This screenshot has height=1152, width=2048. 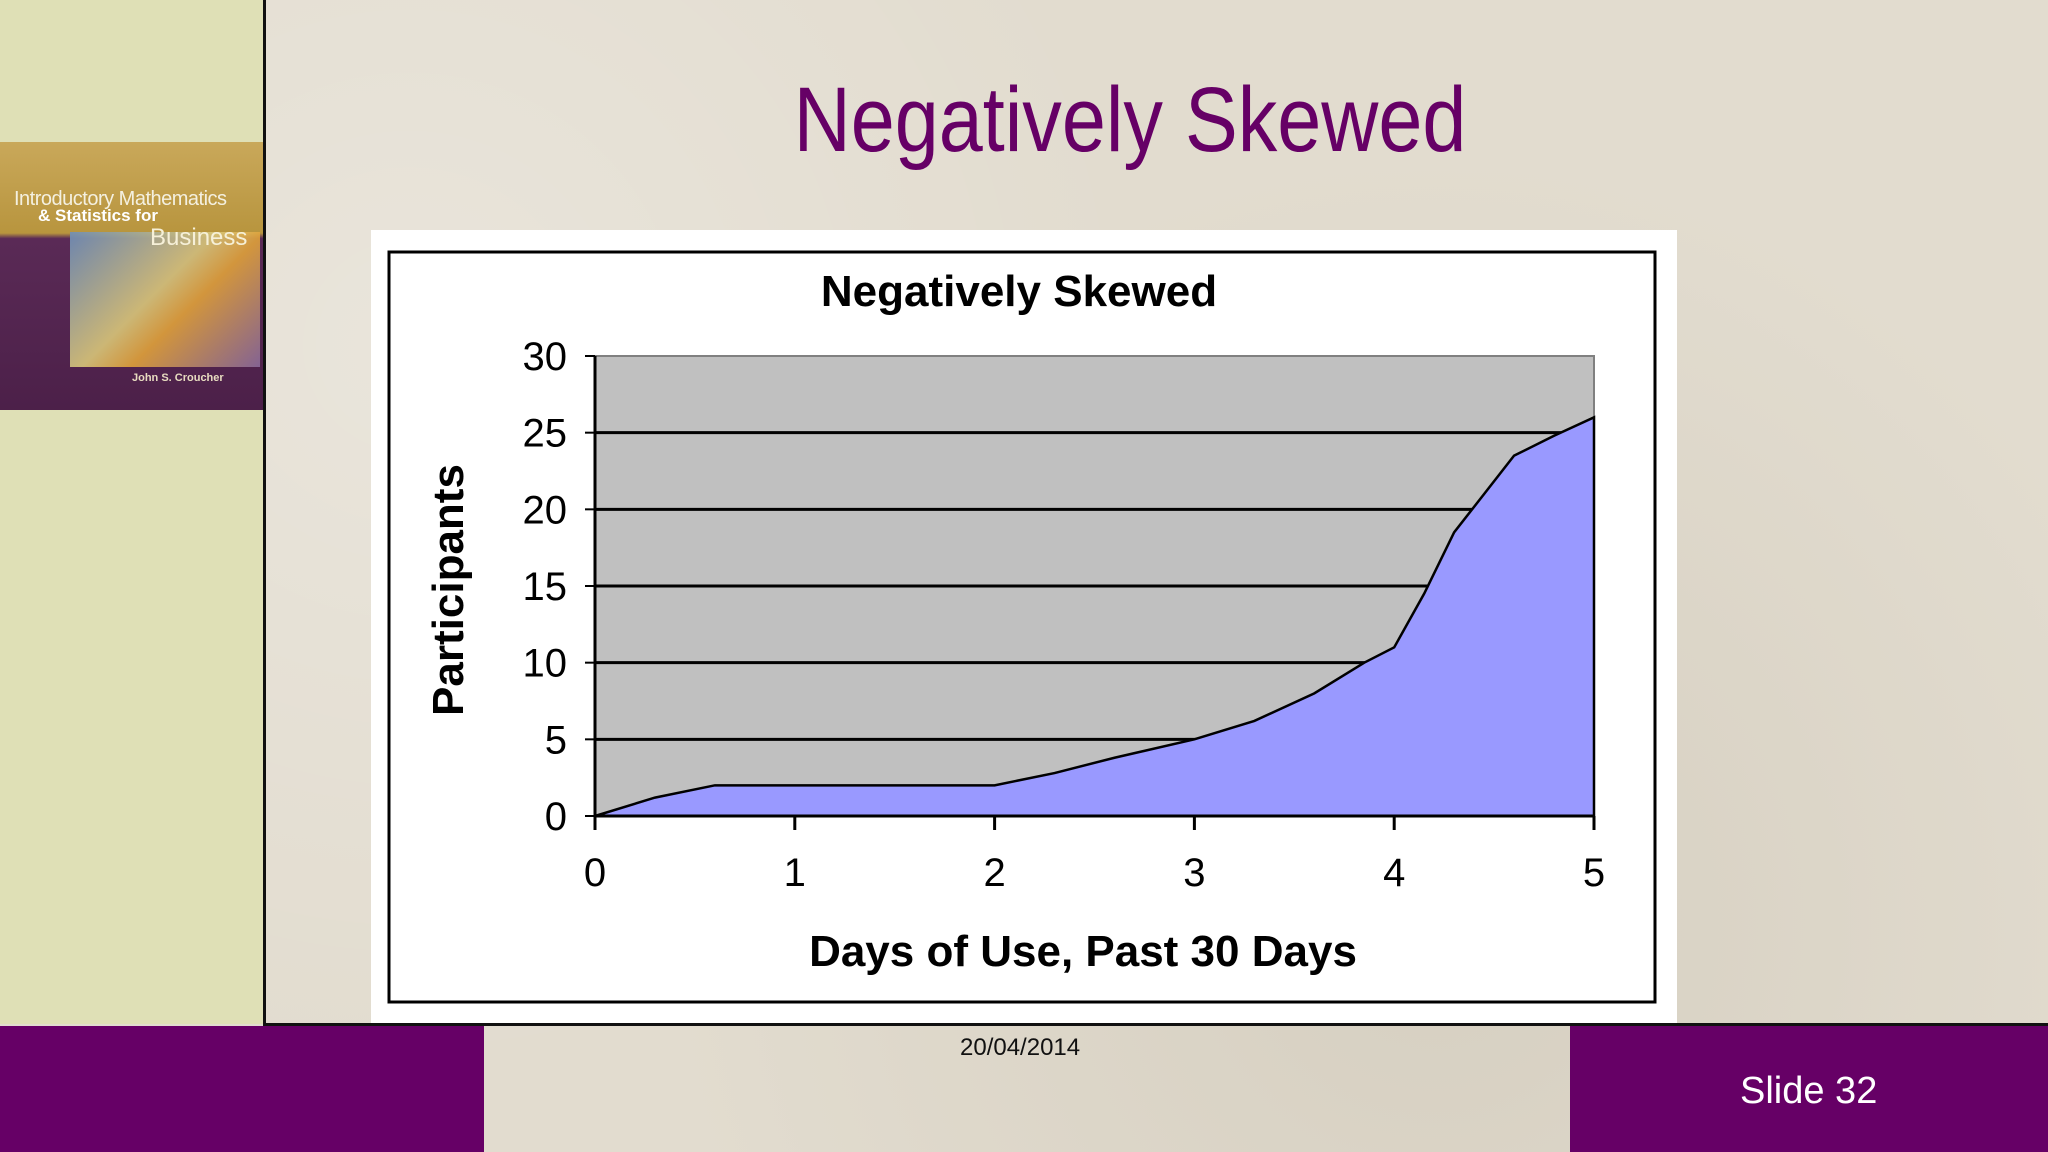 I want to click on x-tick-label: 1, so click(x=795, y=873).